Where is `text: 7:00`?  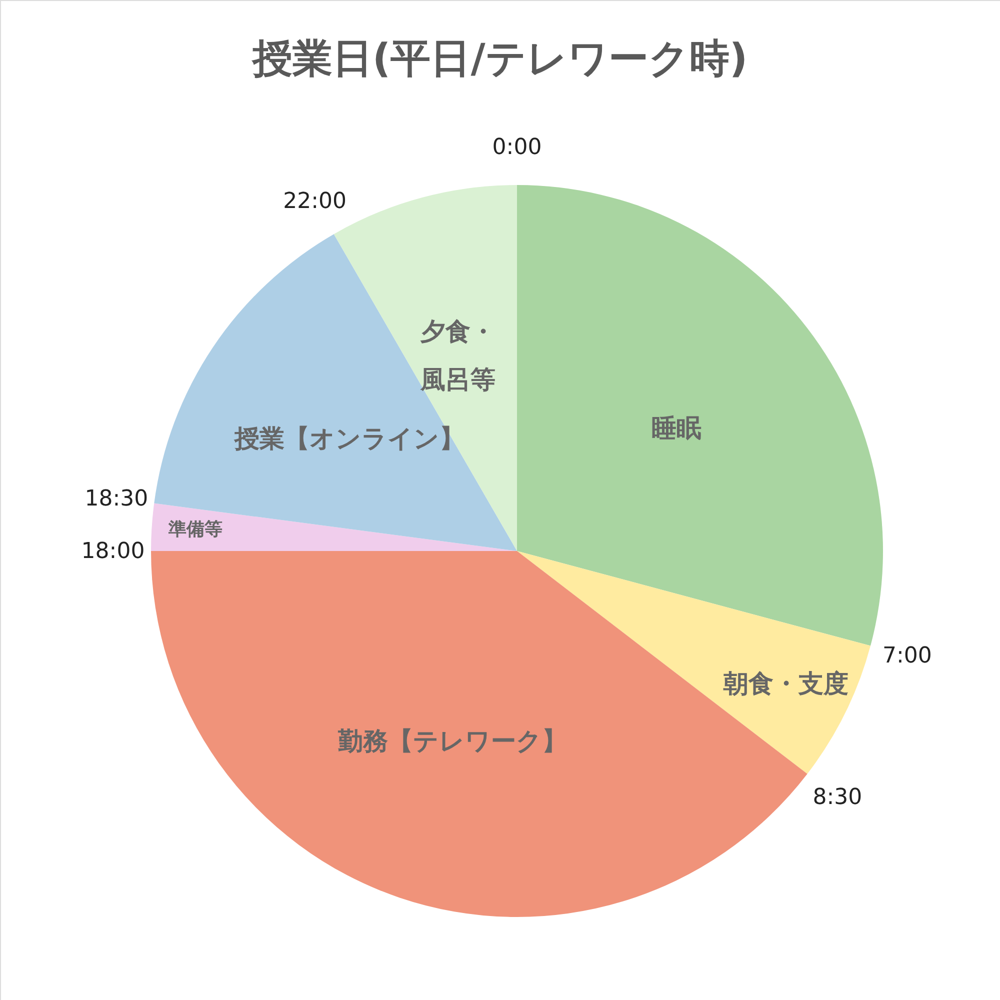 text: 7:00 is located at coordinates (907, 656).